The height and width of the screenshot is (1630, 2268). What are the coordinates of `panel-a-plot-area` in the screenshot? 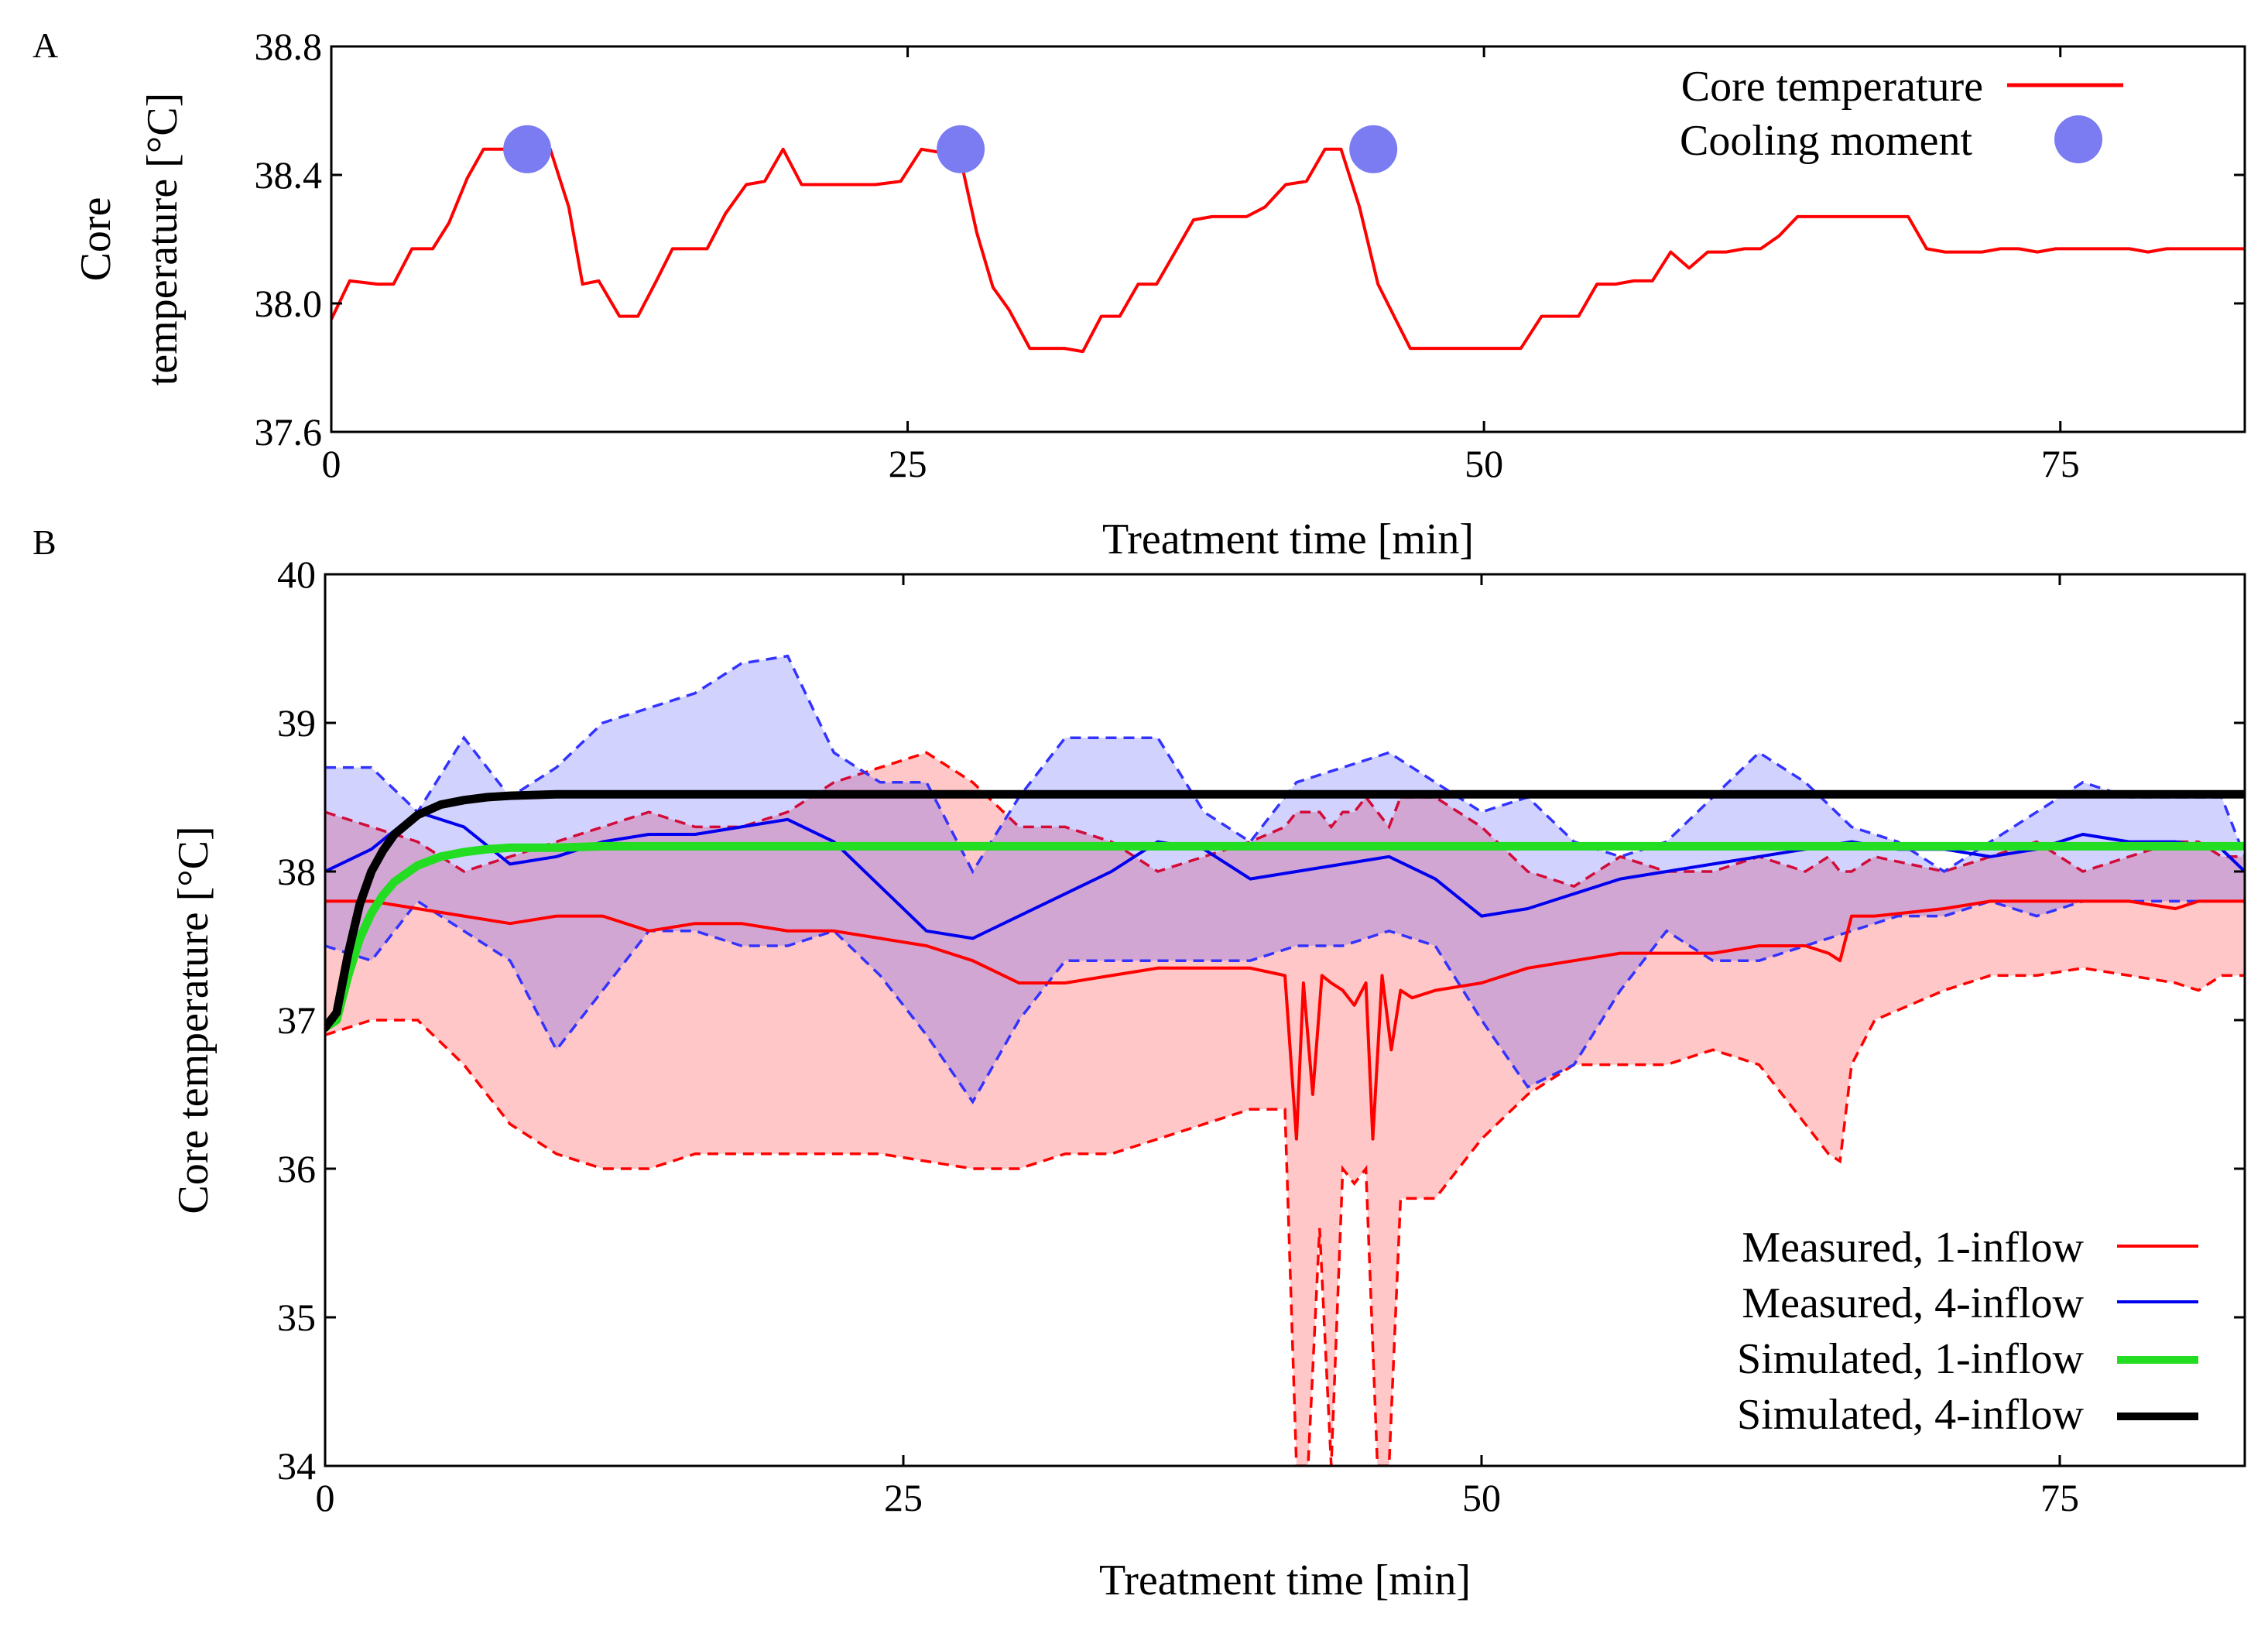 It's located at (1288, 240).